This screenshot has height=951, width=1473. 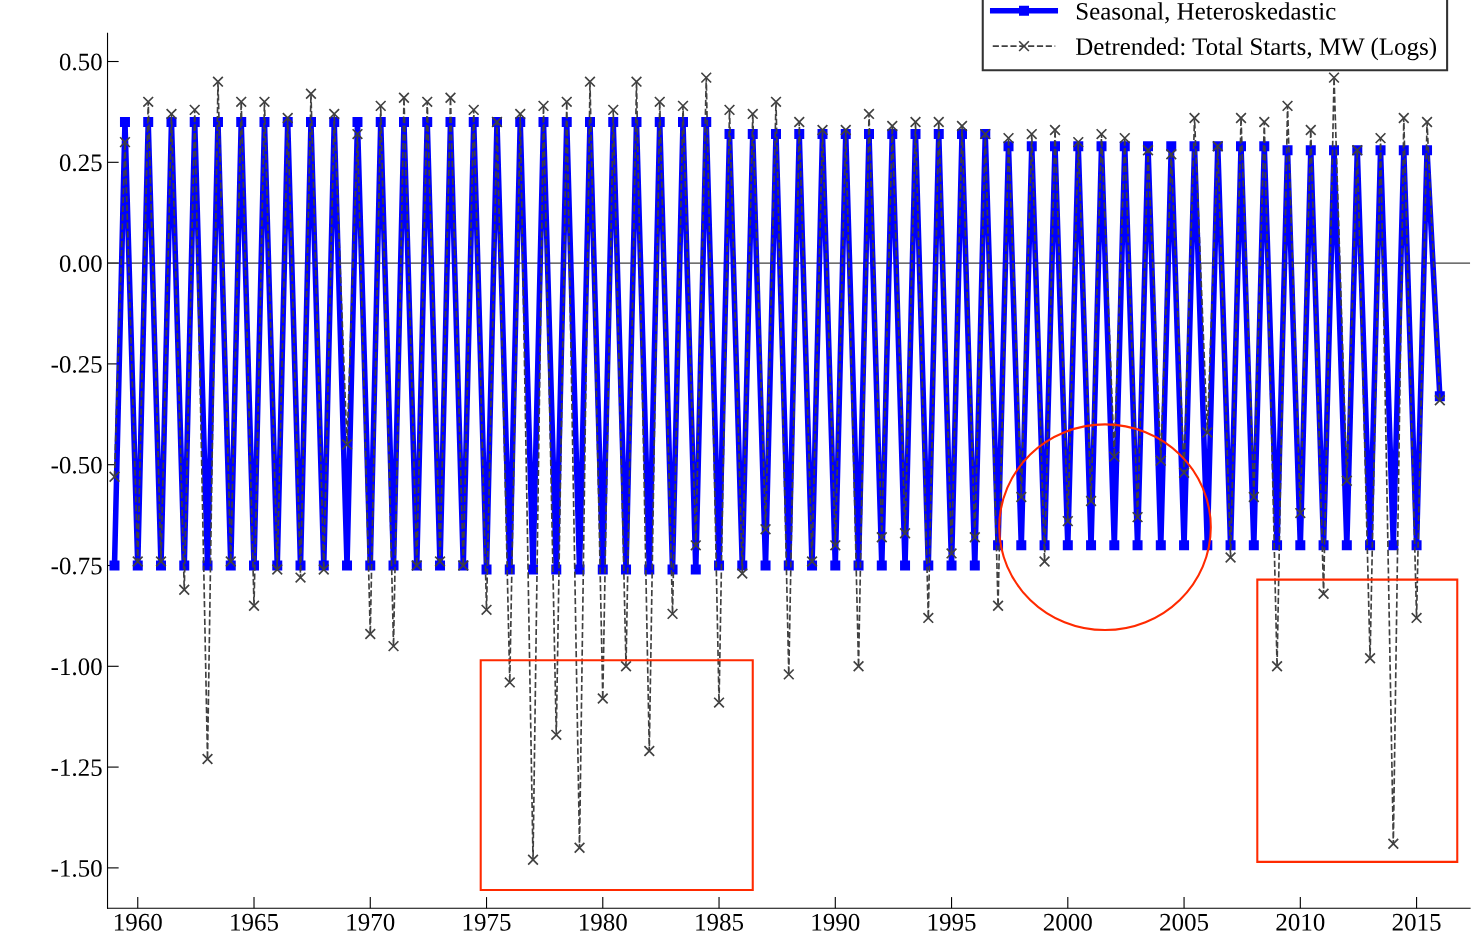 I want to click on x-tick-label: 1990, so click(x=836, y=922).